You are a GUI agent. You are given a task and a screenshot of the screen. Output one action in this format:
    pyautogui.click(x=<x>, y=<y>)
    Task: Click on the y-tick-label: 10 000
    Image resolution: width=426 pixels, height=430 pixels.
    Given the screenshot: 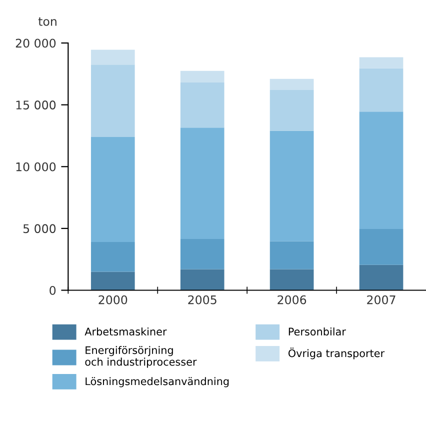 What is the action you would take?
    pyautogui.click(x=36, y=167)
    